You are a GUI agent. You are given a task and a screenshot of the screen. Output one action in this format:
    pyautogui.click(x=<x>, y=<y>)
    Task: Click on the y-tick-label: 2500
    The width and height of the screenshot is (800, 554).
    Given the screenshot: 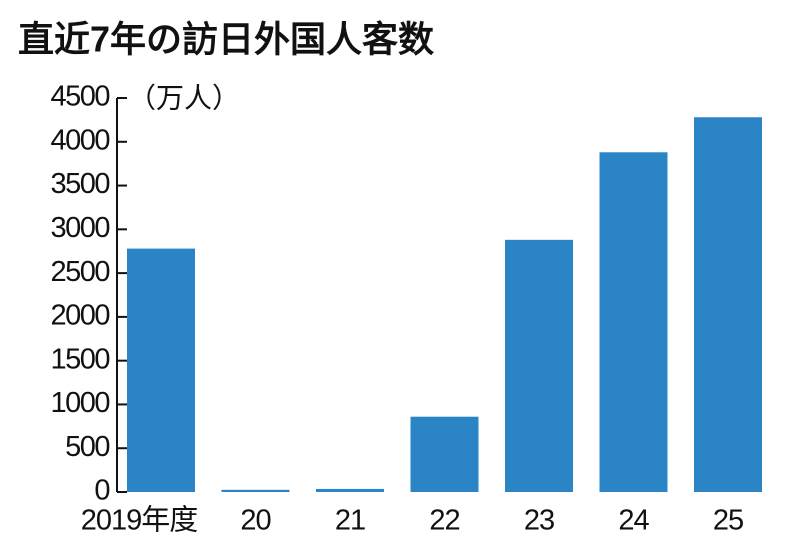 What is the action you would take?
    pyautogui.click(x=79, y=272)
    